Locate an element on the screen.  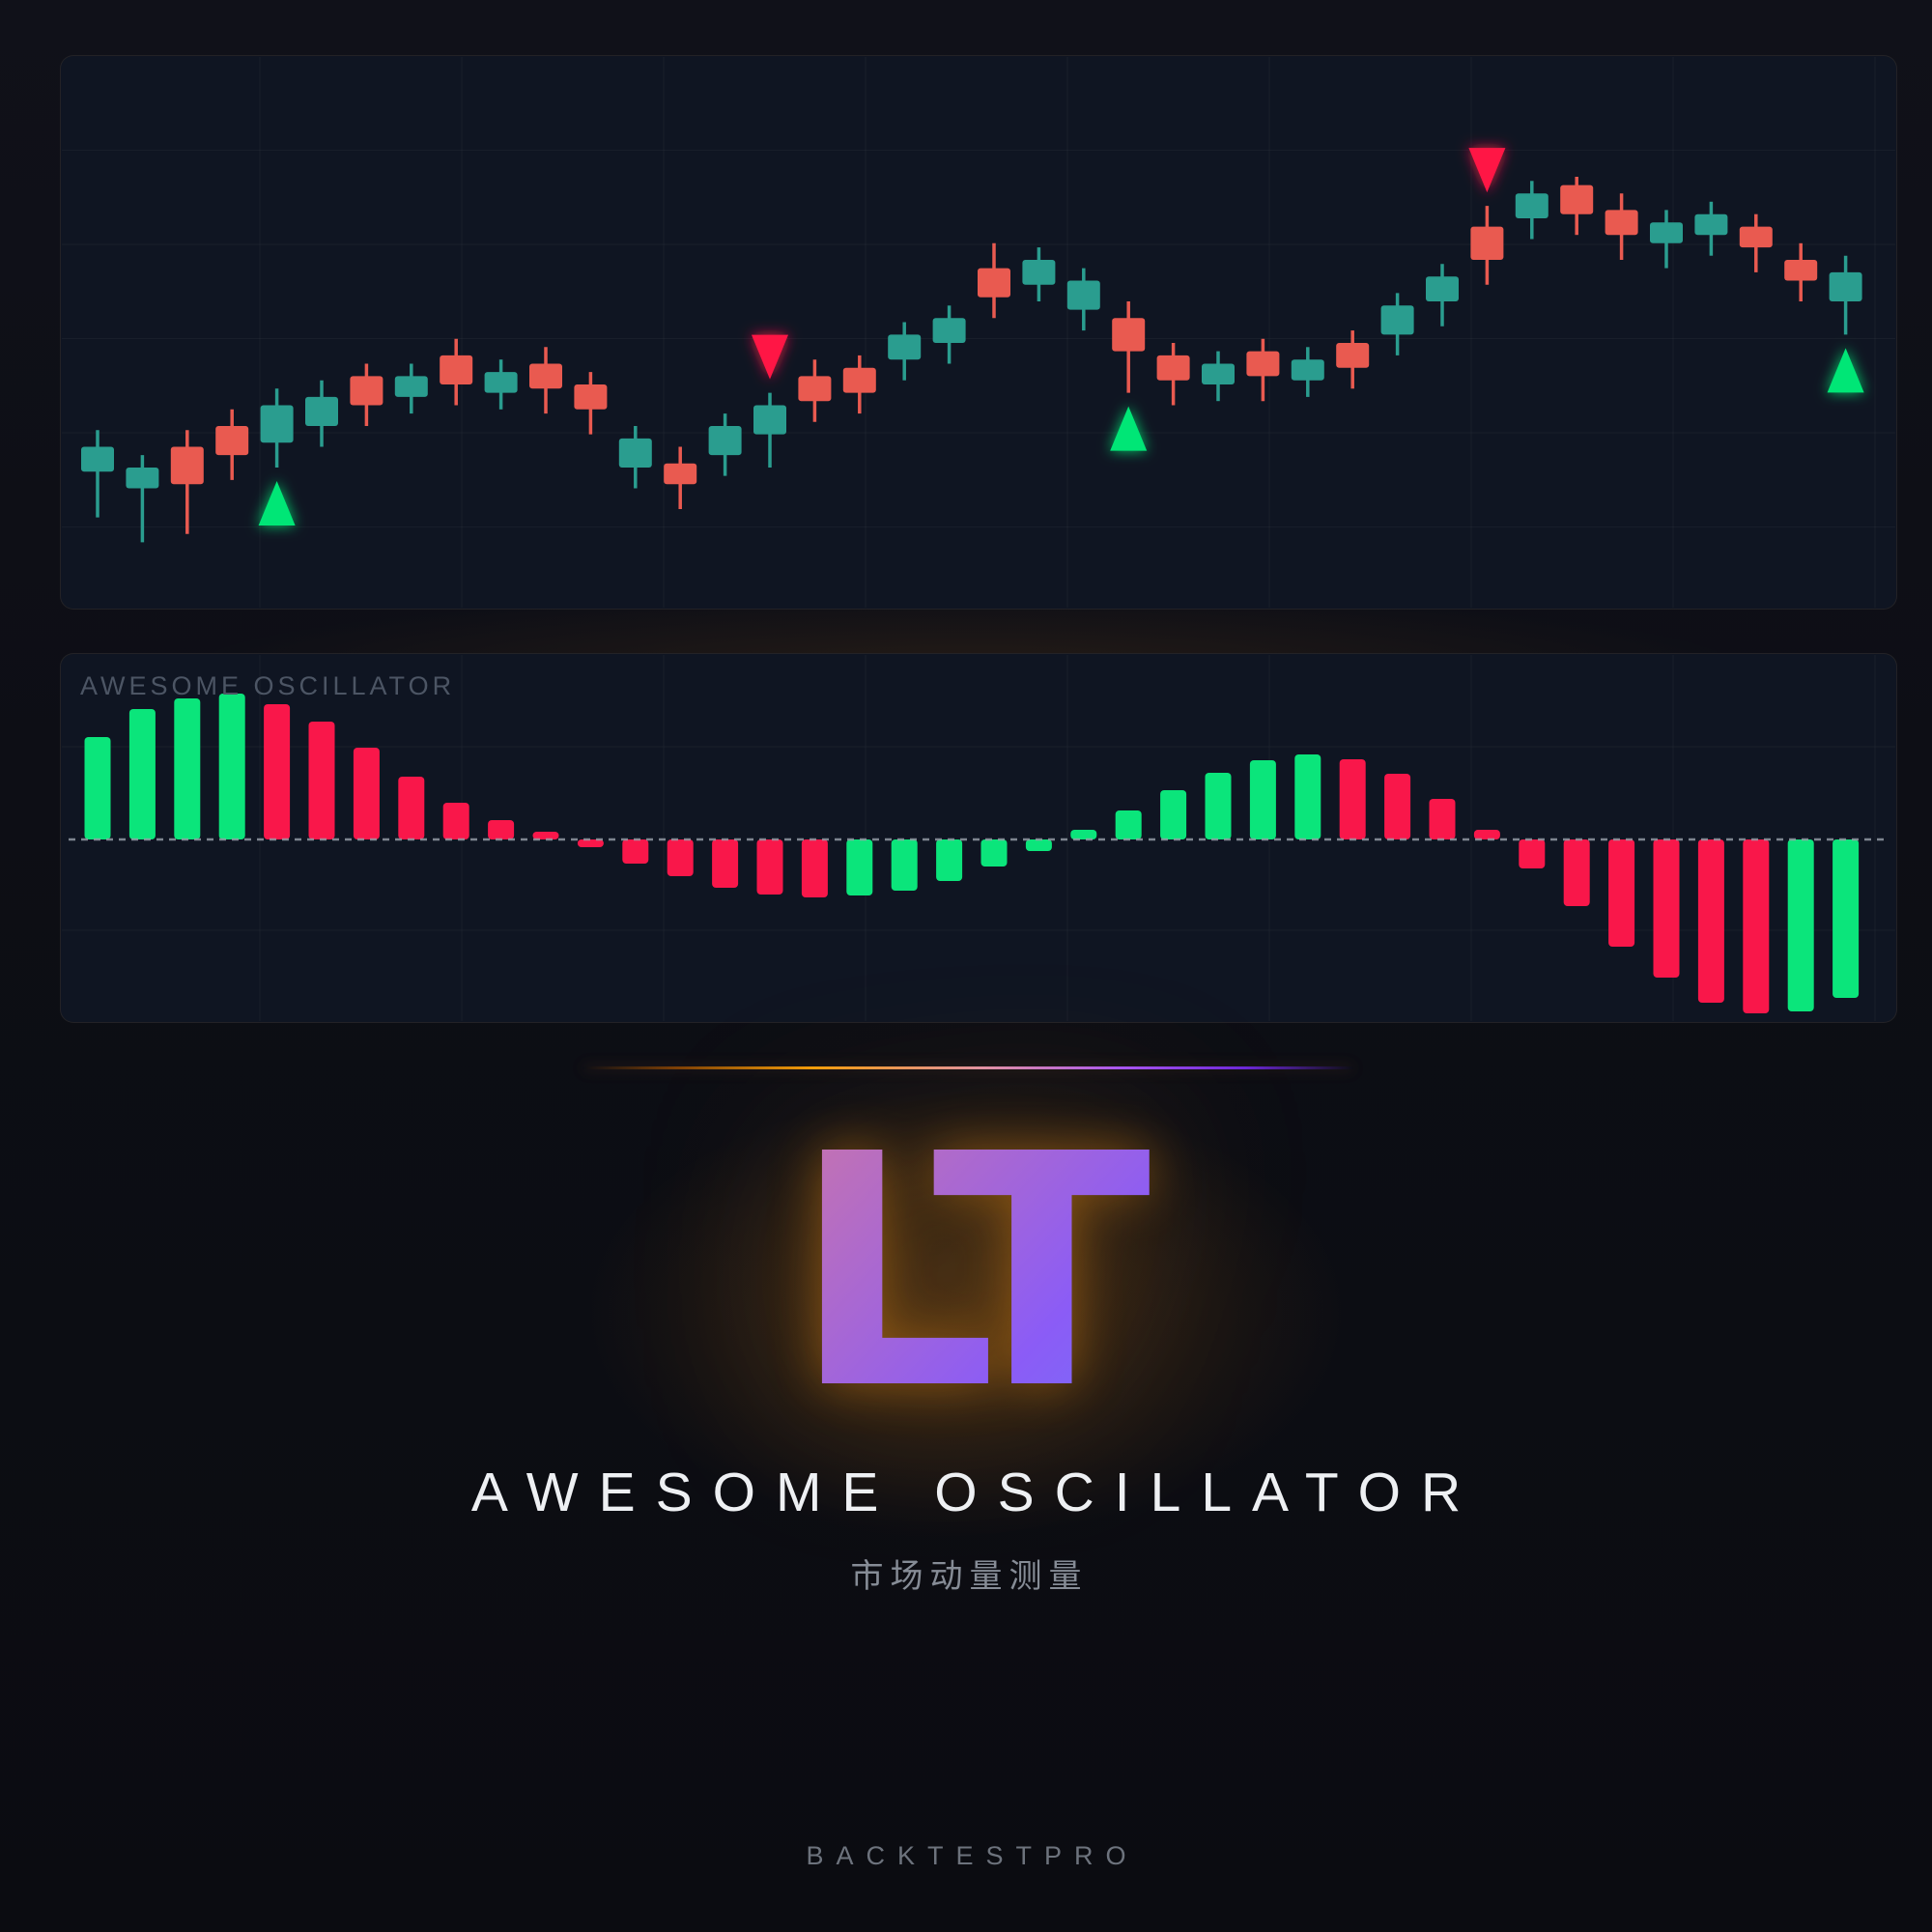
poster-title: AWESOME OSCILLATOR is located at coordinates (976, 1492).